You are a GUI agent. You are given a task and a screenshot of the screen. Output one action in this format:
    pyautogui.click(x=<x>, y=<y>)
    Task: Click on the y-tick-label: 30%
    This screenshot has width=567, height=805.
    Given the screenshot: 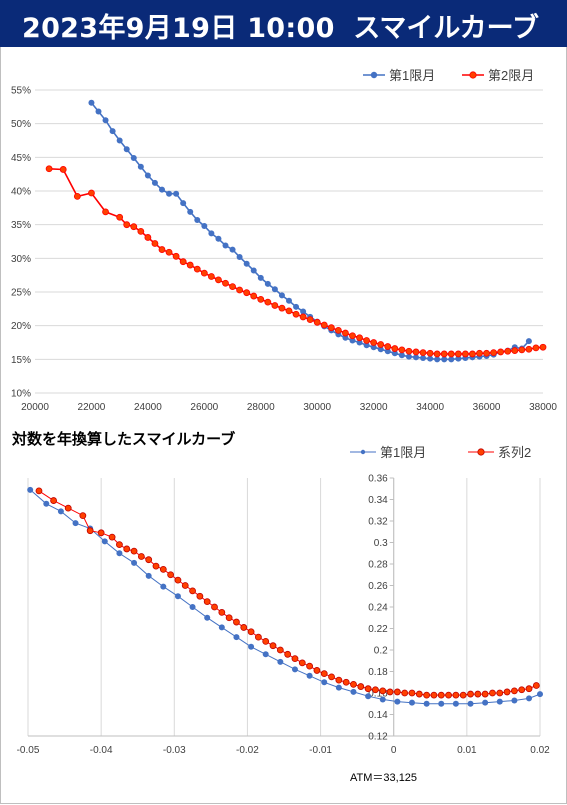 What is the action you would take?
    pyautogui.click(x=21, y=259)
    